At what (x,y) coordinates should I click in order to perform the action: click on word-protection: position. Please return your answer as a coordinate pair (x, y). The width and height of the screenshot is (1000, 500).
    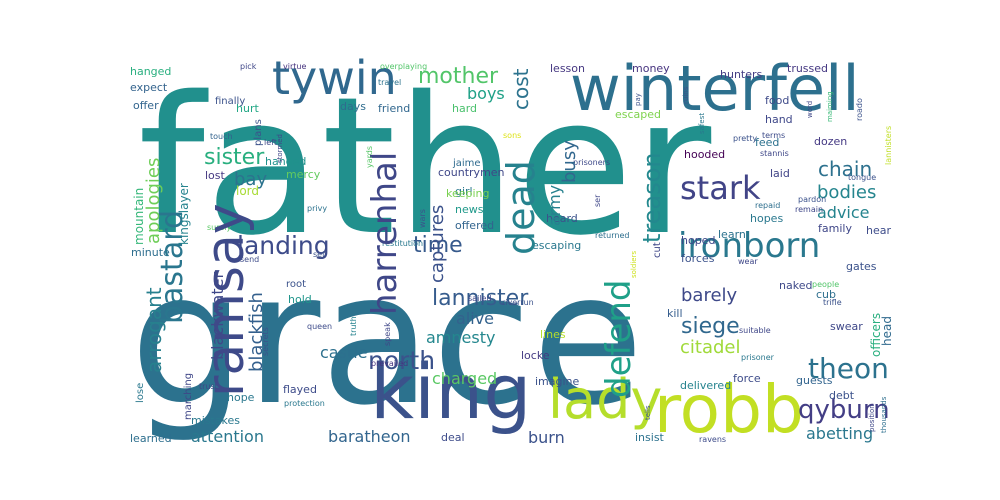
    Looking at the image, I should click on (872, 418).